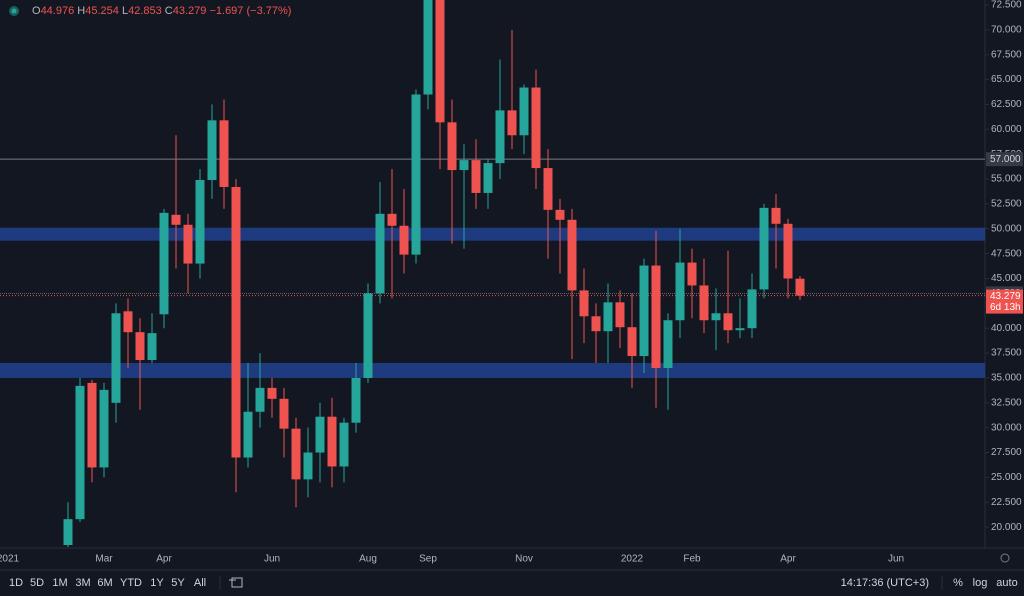  Describe the element at coordinates (1006, 477) in the screenshot. I see `y-tick-label: 25.000` at that location.